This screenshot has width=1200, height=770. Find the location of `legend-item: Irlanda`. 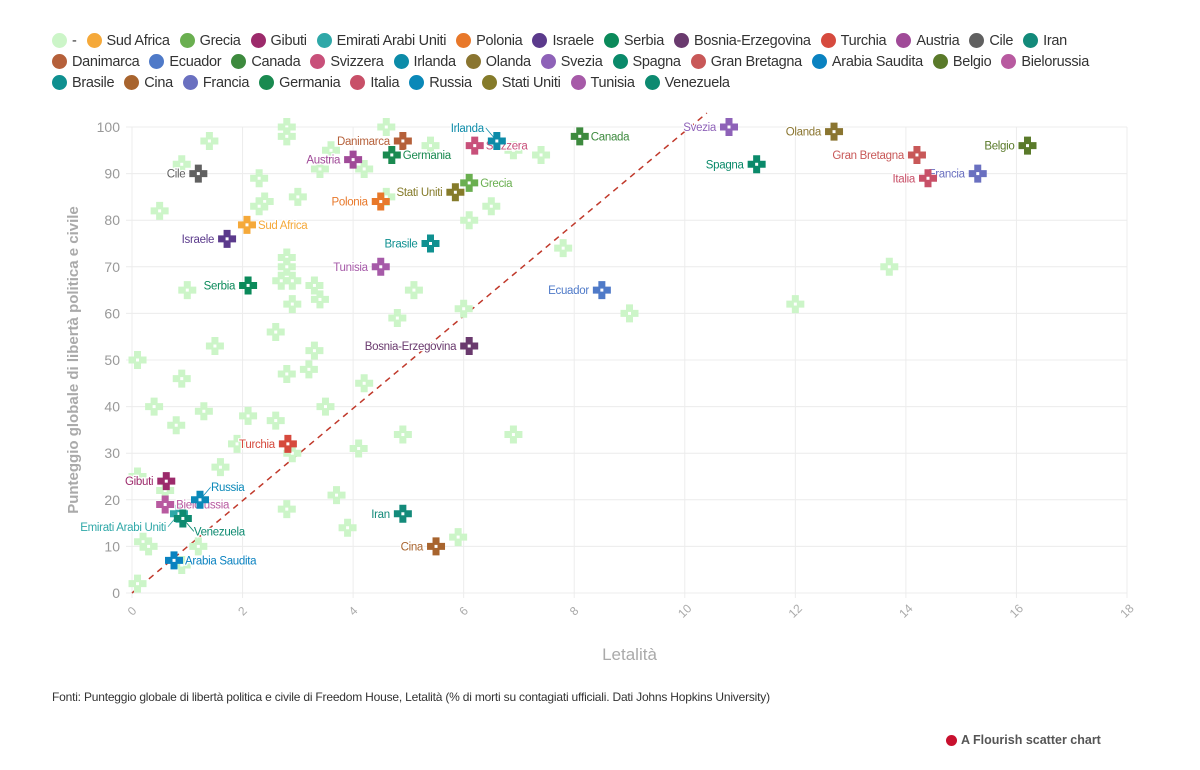

legend-item: Irlanda is located at coordinates (424, 61).